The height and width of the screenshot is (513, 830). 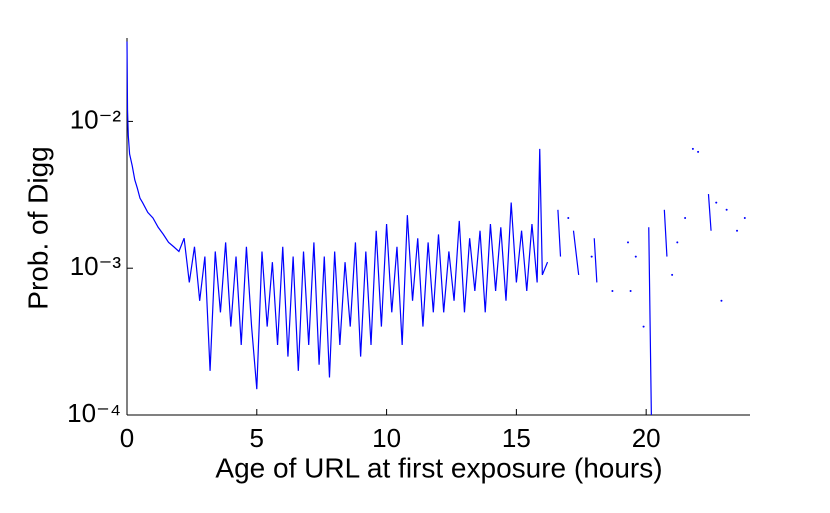 What do you see at coordinates (516, 438) in the screenshot?
I see `x-tick-label: 15` at bounding box center [516, 438].